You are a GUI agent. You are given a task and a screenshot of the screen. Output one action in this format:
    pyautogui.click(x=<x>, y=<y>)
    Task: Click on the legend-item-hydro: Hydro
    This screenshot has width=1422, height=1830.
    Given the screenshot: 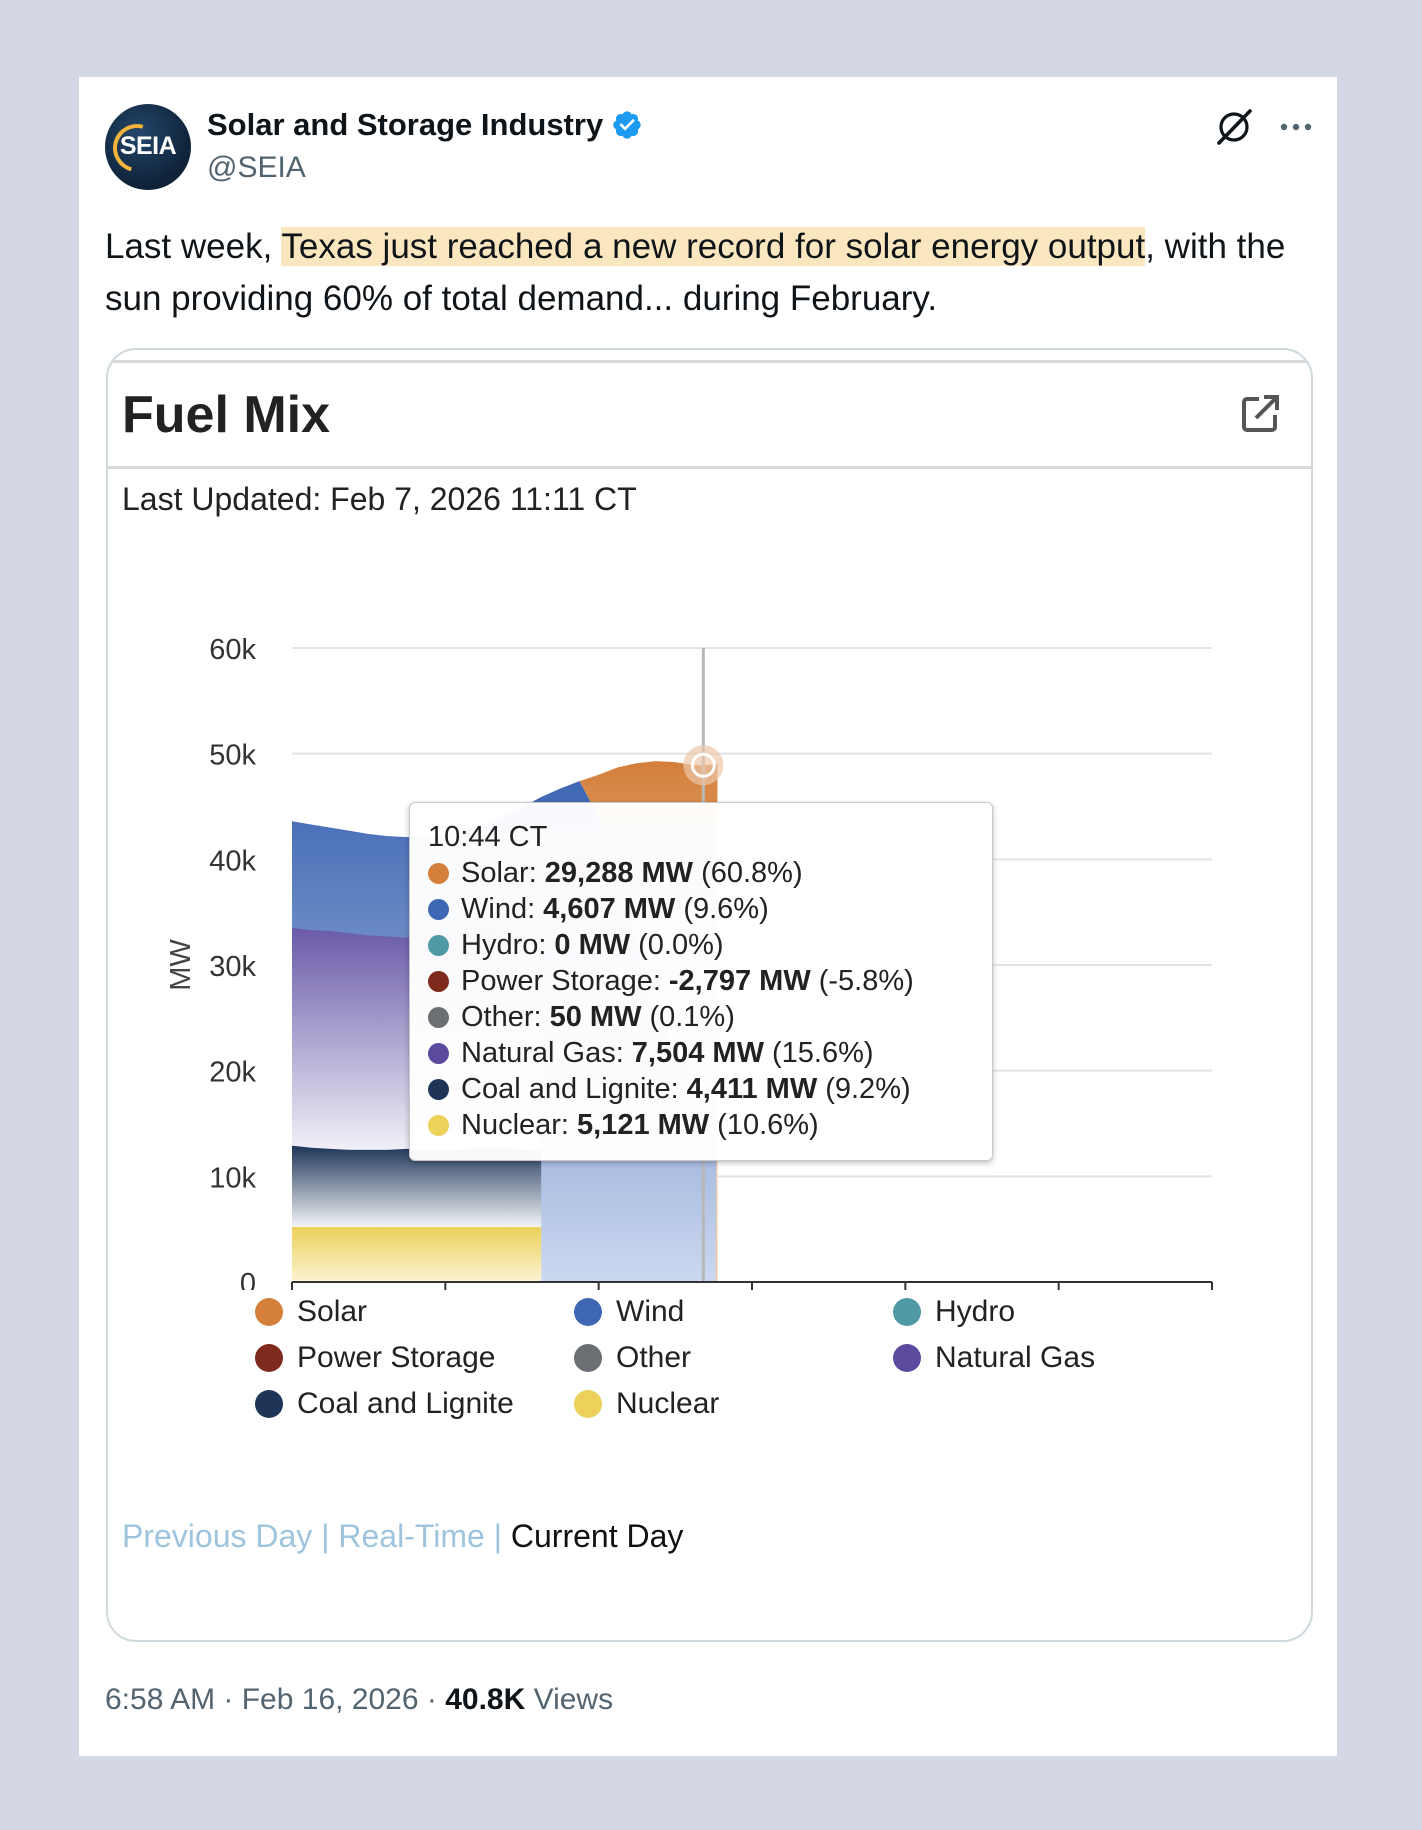 What is the action you would take?
    pyautogui.click(x=954, y=1312)
    